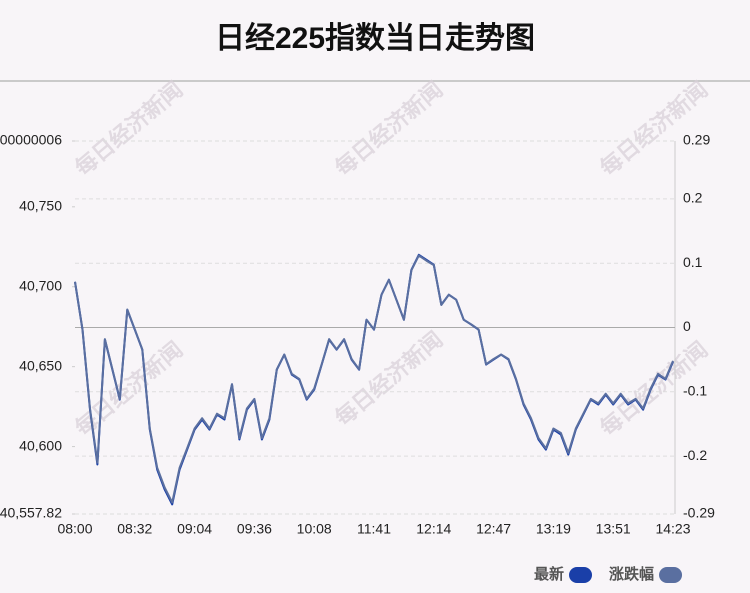  I want to click on legend-label: 最新, so click(549, 574).